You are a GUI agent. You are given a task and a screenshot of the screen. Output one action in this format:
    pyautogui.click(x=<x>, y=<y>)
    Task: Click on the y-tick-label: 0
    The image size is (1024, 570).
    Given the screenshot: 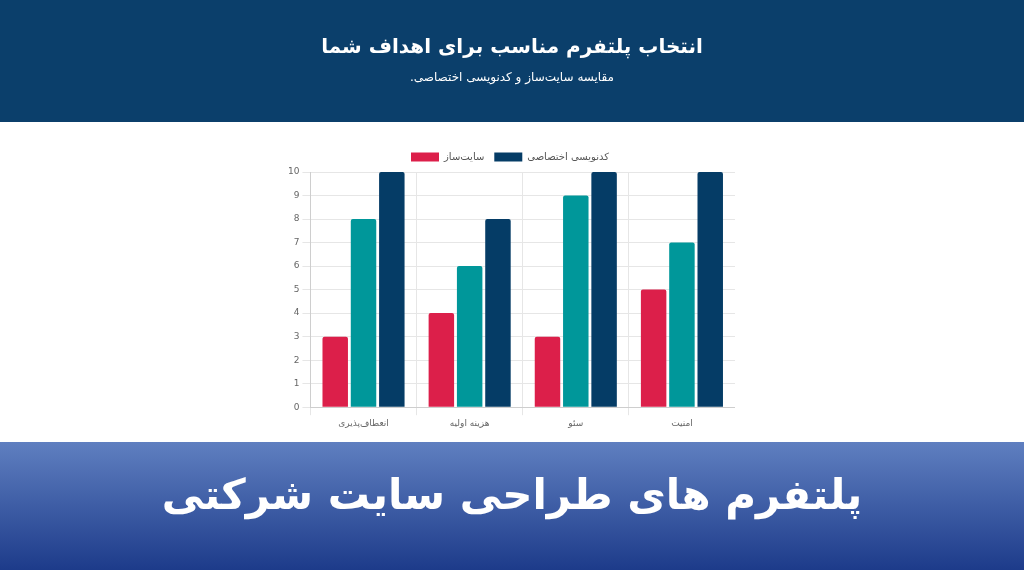 What is the action you would take?
    pyautogui.click(x=296, y=406)
    